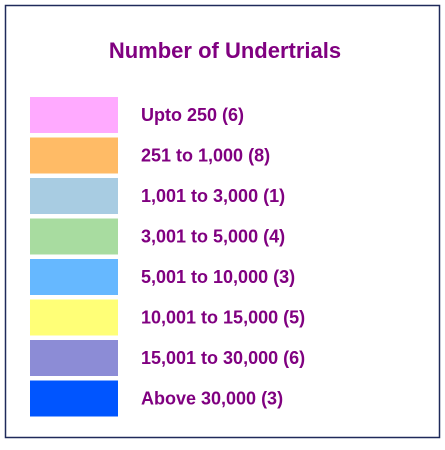 The image size is (445, 450). I want to click on legend-title: Number of Undertrials, so click(225, 50).